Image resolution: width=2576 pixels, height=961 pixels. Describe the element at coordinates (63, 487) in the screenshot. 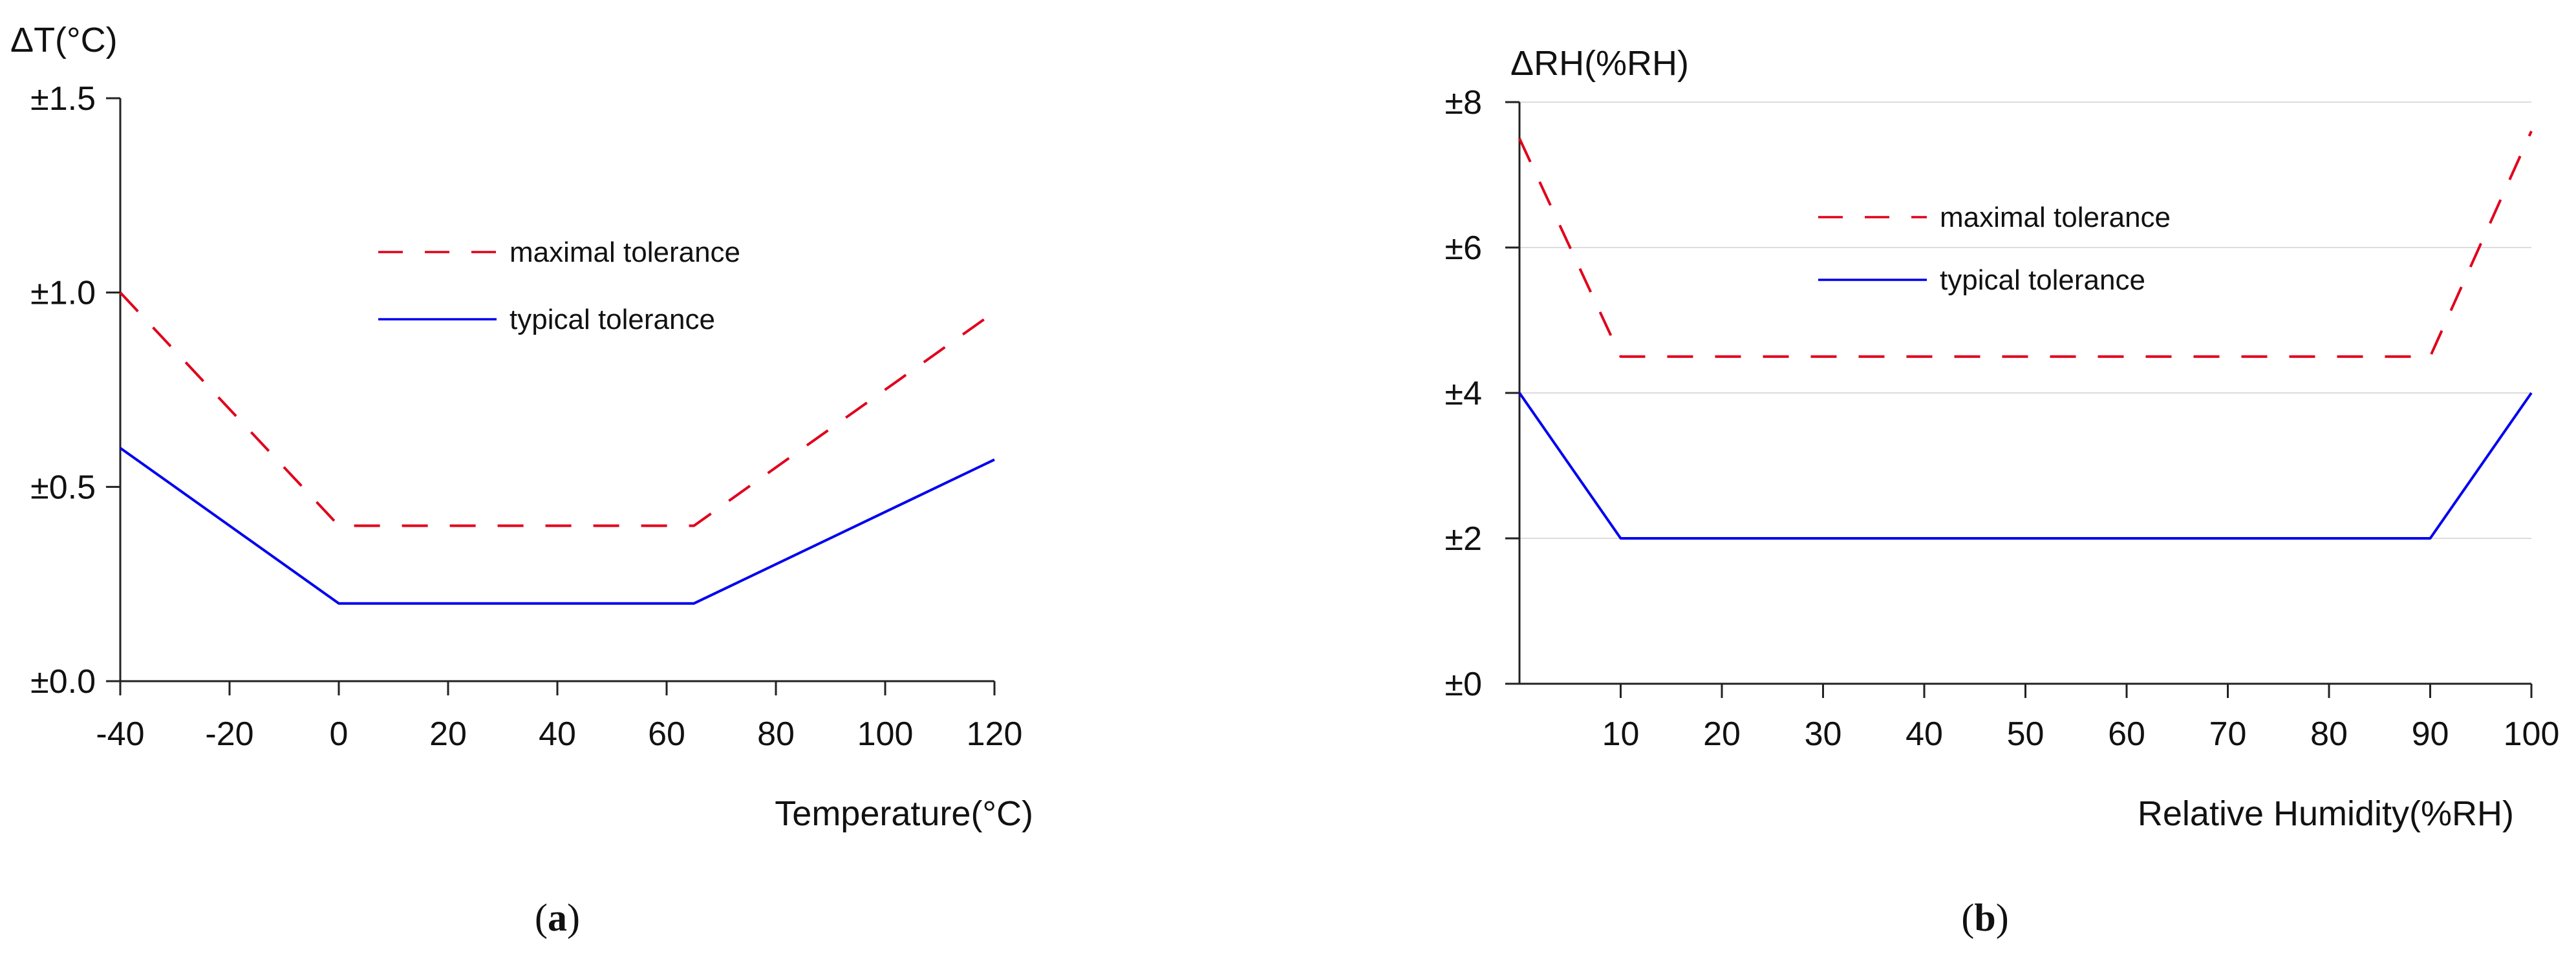

I see `y-tick-label: ±0.5` at that location.